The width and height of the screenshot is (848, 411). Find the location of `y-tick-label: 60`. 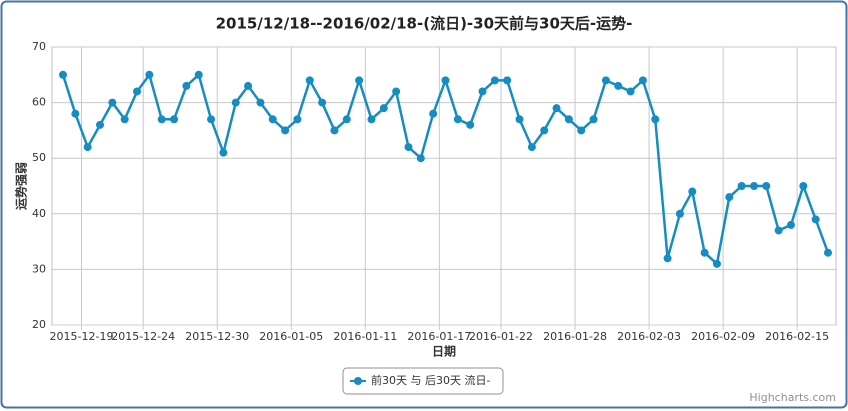

y-tick-label: 60 is located at coordinates (39, 102).